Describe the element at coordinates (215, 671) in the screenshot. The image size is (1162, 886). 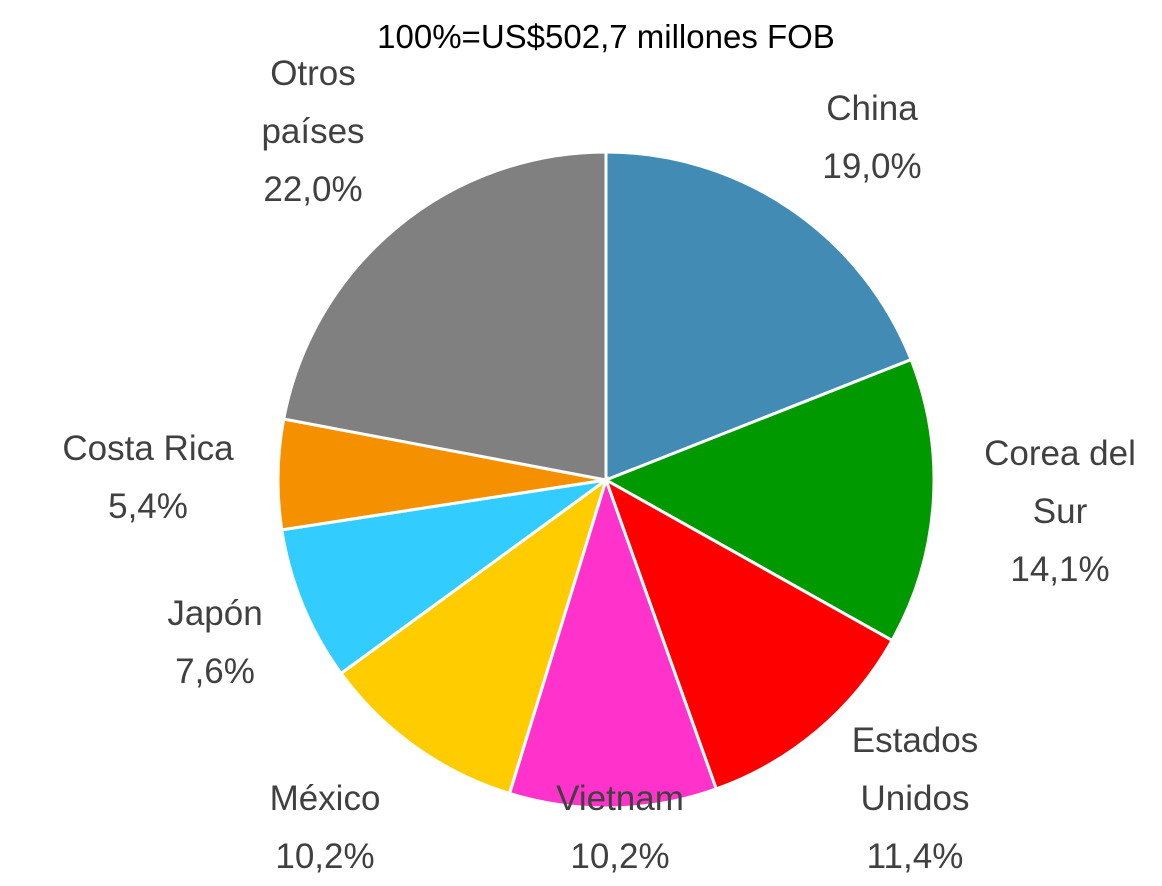
I see `value-label: 7,6%` at that location.